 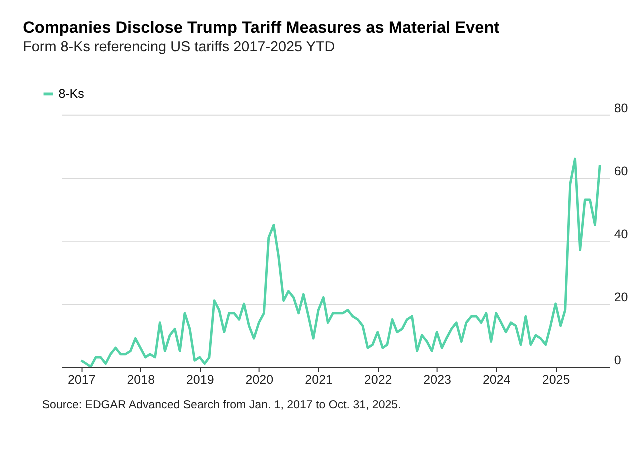 I want to click on x-tick-label: 2018, so click(x=141, y=379).